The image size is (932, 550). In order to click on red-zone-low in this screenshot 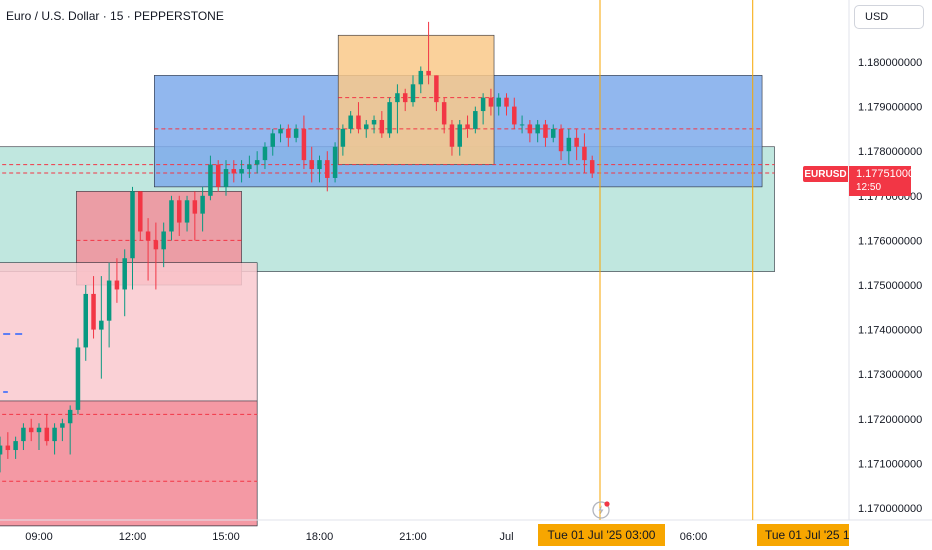, I will do `click(129, 463)`.